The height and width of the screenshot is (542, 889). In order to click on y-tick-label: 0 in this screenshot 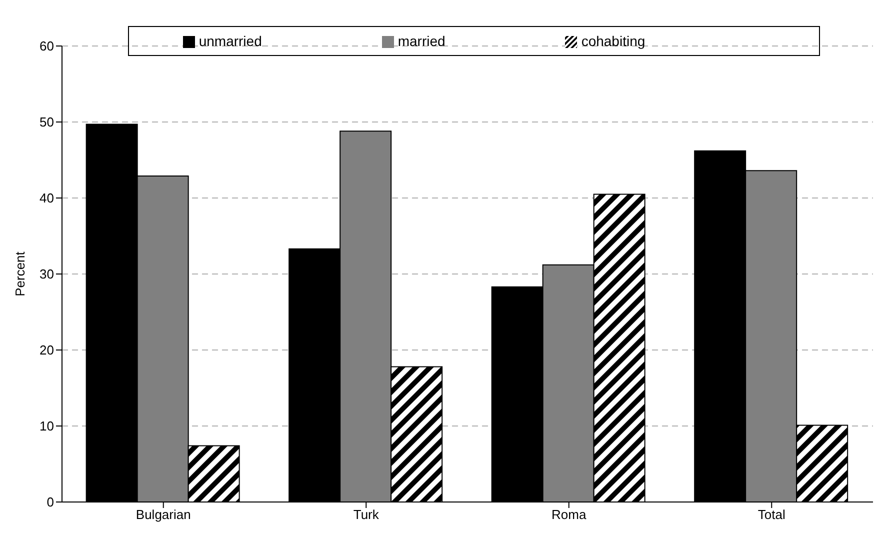, I will do `click(50, 502)`.